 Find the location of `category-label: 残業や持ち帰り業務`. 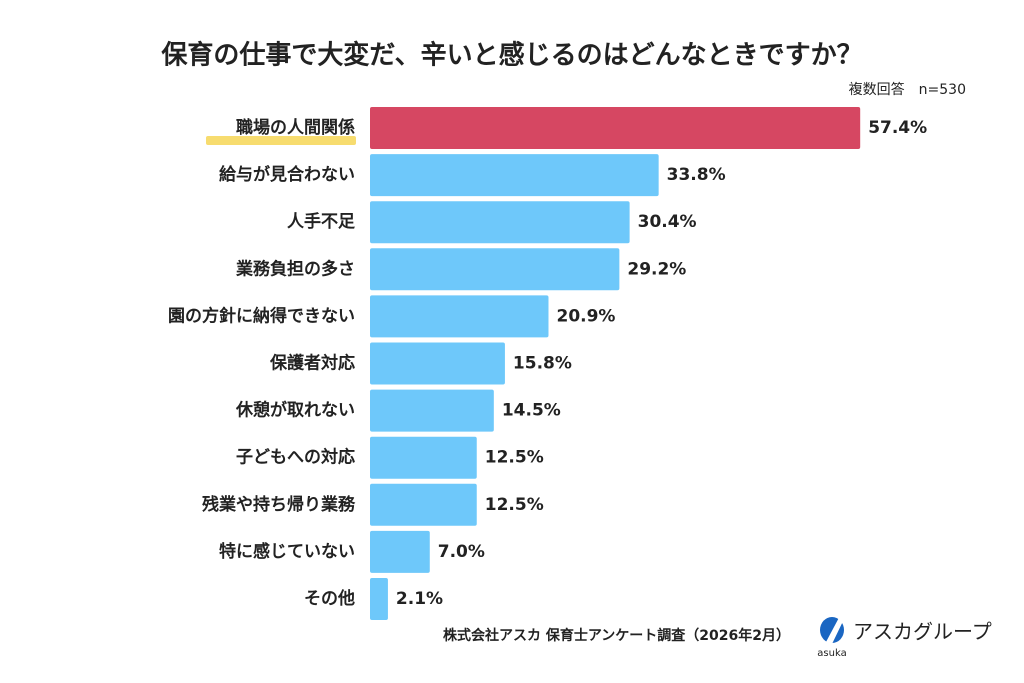

category-label: 残業や持ち帰り業務 is located at coordinates (279, 504).